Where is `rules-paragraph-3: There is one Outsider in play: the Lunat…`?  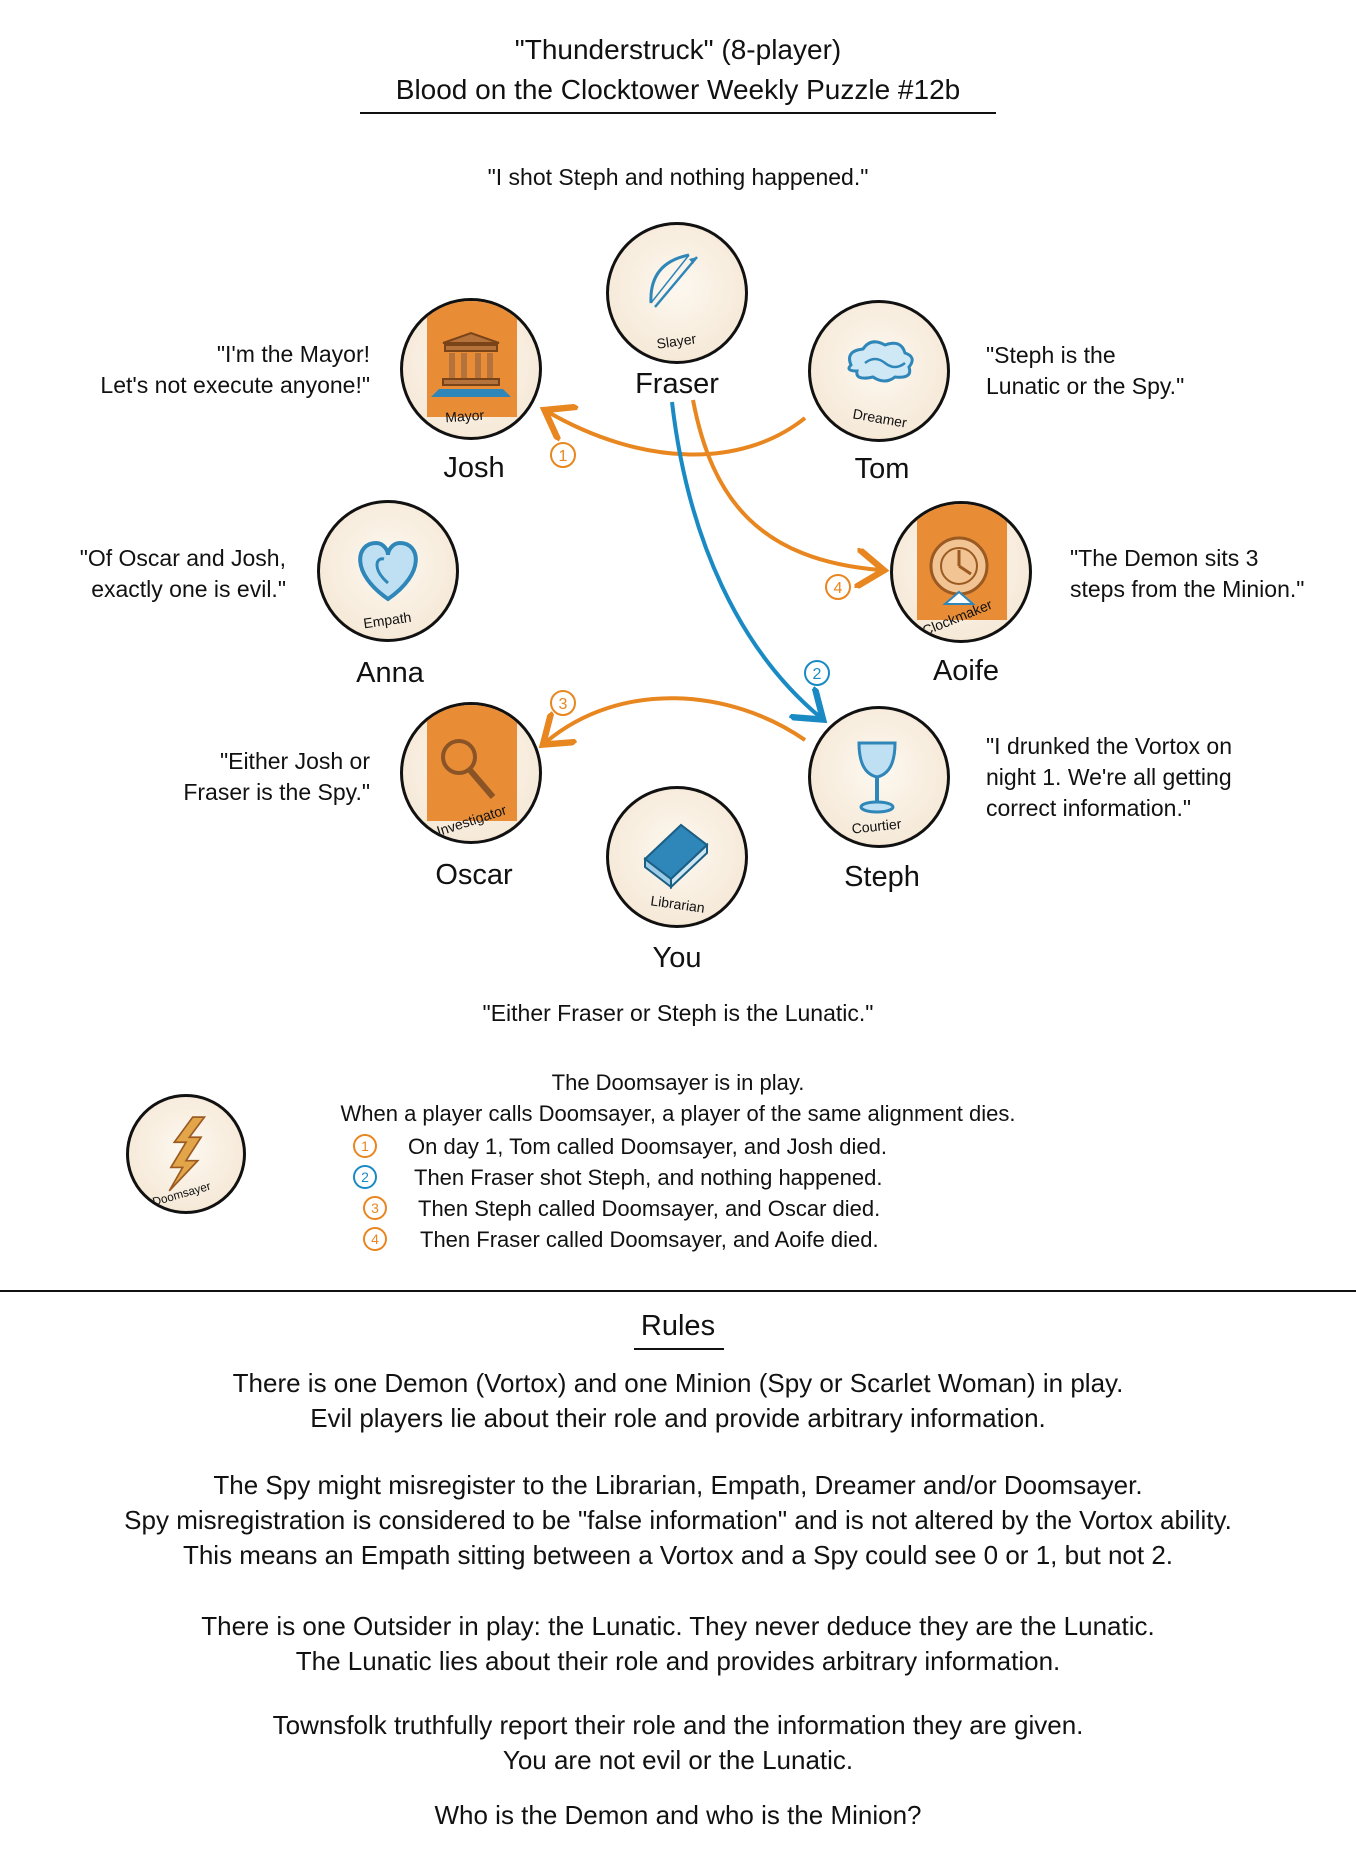
rules-paragraph-3: There is one Outsider in play: the Lunat… is located at coordinates (678, 1643).